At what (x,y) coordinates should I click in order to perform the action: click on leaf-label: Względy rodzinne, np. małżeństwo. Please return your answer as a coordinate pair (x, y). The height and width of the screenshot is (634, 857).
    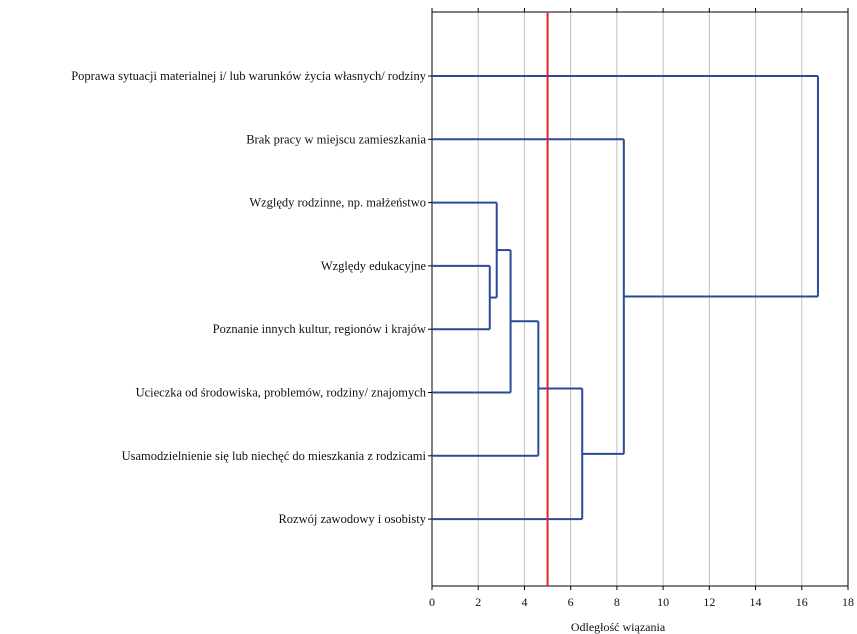
    Looking at the image, I should click on (337, 203).